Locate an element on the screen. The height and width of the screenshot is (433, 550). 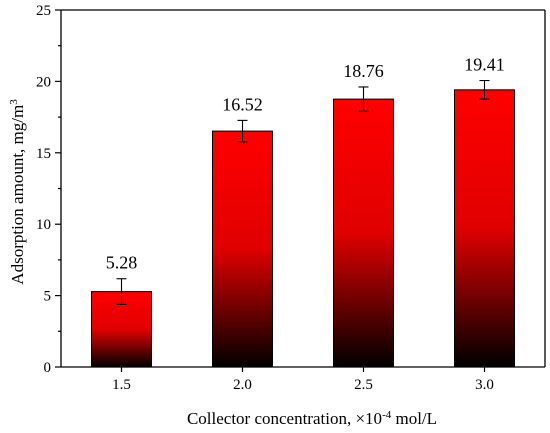
data-label-1.5: 5.28 is located at coordinates (122, 263).